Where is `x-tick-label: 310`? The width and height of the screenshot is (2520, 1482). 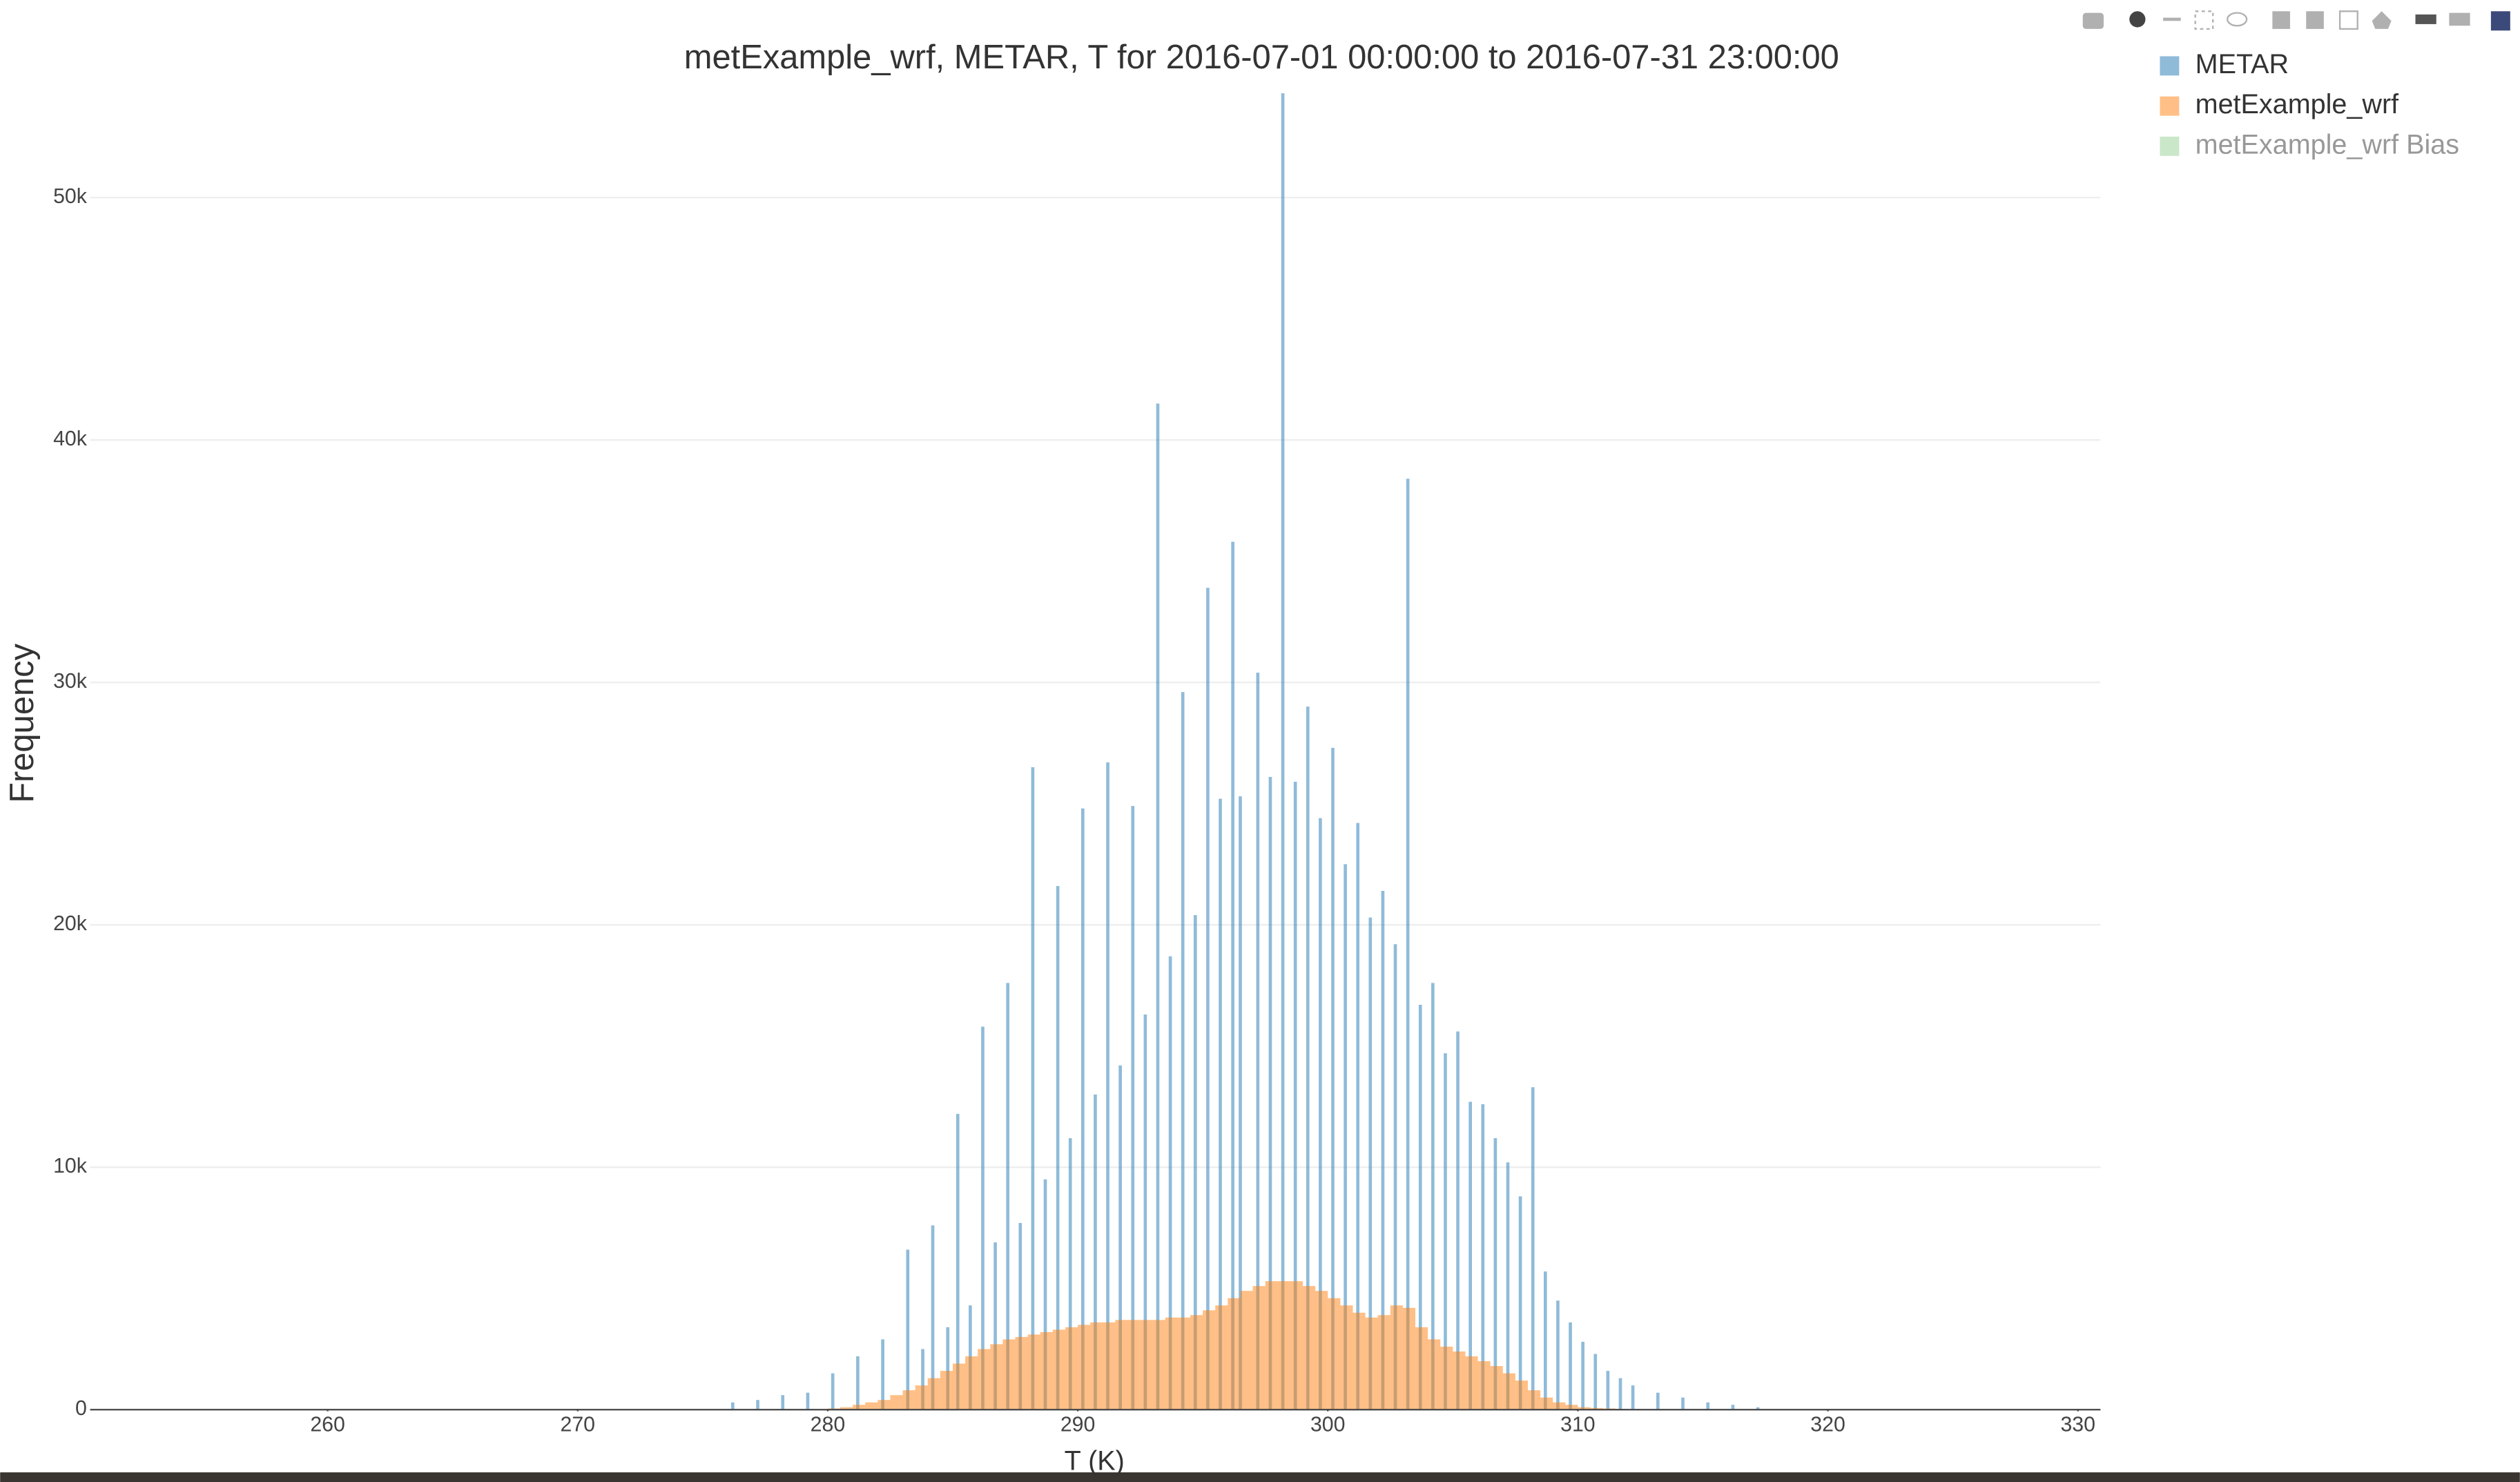
x-tick-label: 310 is located at coordinates (1578, 1425).